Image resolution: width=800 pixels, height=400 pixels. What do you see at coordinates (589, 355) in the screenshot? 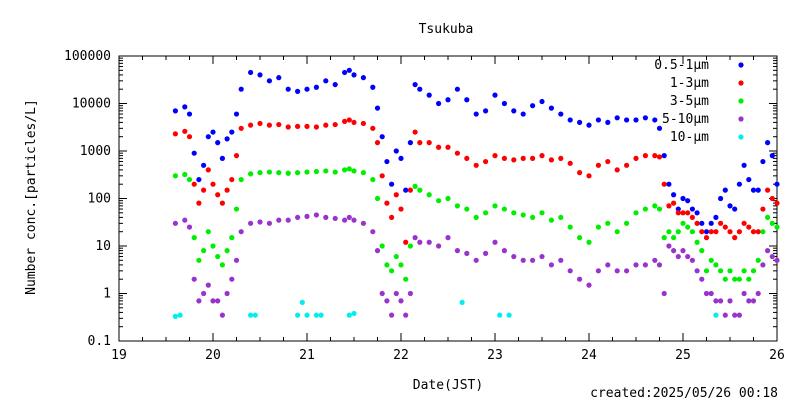
I see `x-tick-label: 24` at bounding box center [589, 355].